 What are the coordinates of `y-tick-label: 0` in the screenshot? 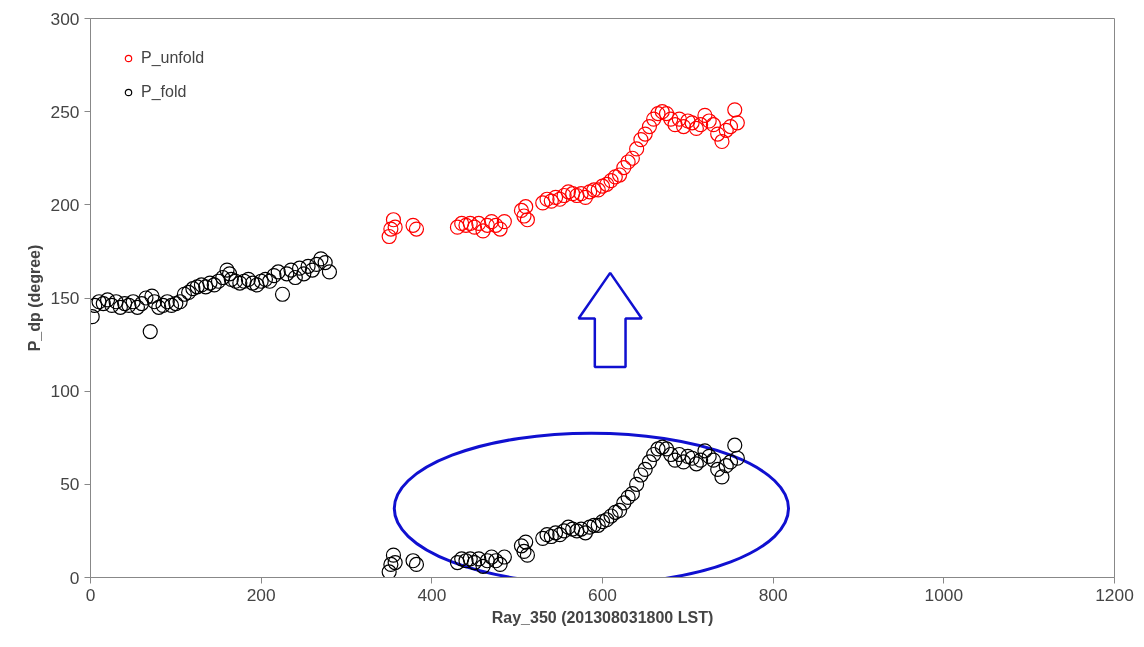 It's located at (74, 577).